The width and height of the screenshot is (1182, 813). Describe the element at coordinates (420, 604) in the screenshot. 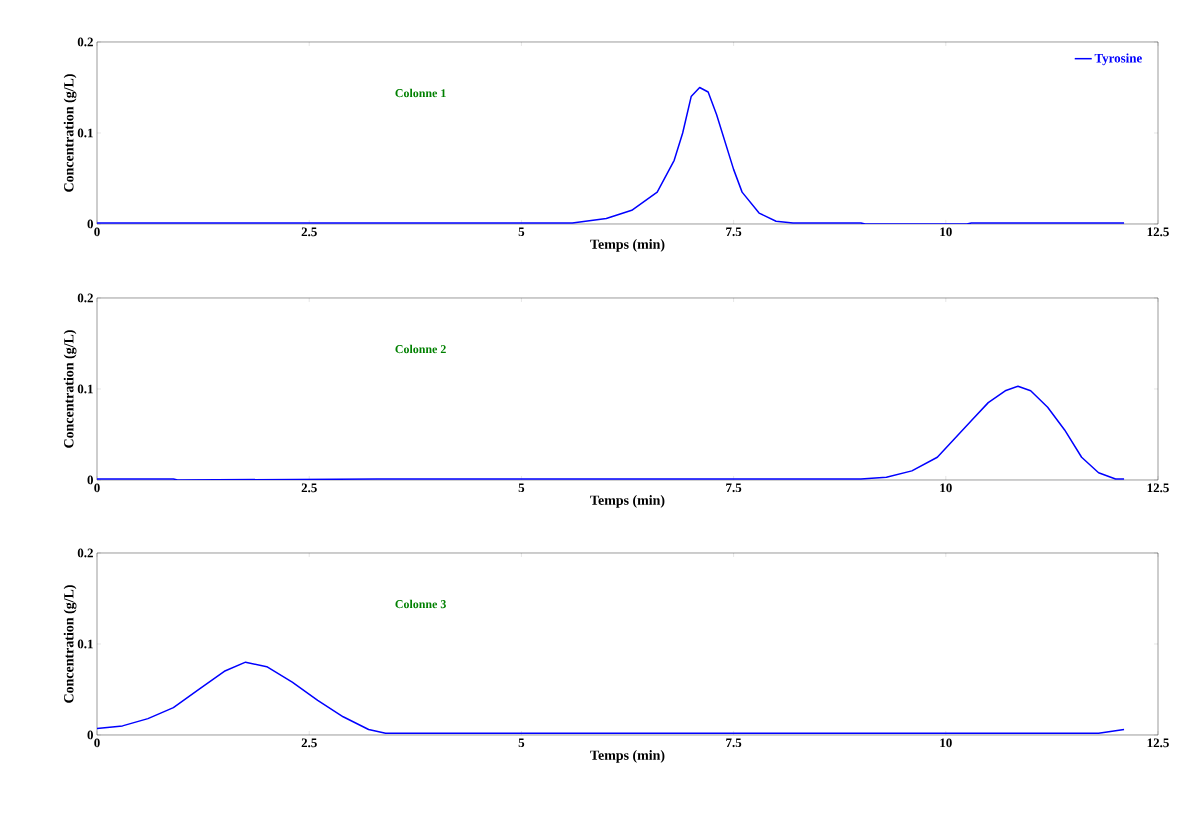

I see `annotation: Colonne 3` at that location.